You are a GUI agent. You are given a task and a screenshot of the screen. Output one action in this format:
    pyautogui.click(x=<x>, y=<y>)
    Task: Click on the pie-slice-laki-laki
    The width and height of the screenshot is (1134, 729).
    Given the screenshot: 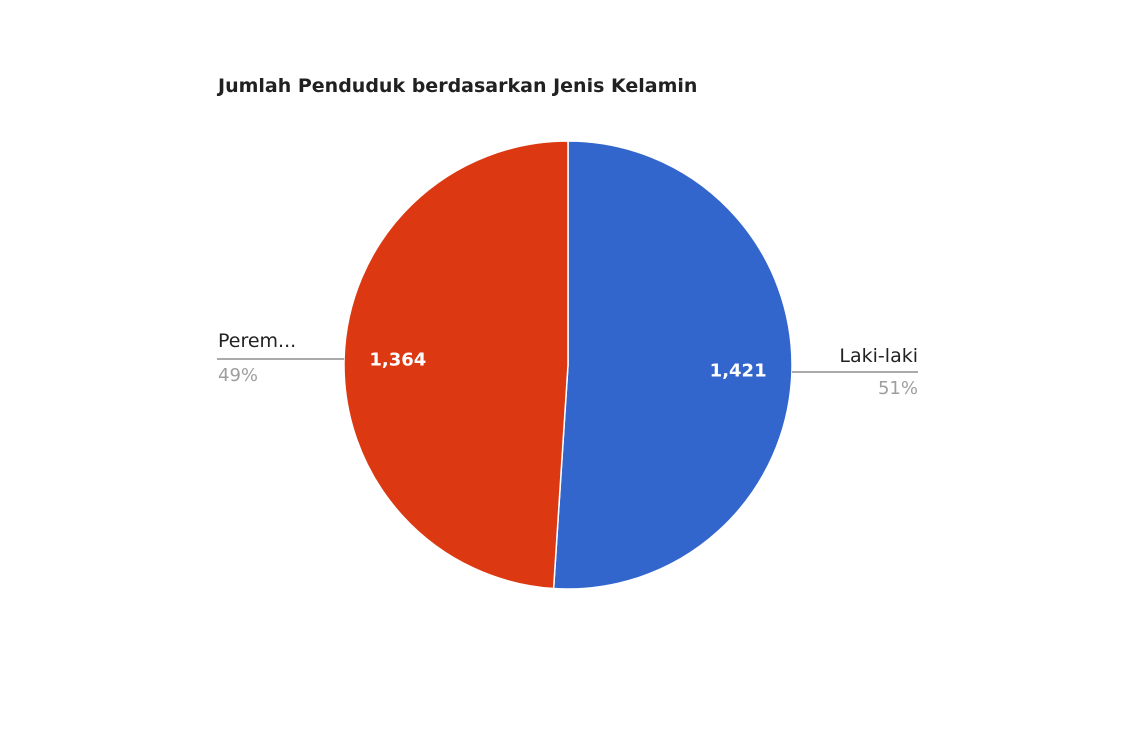 What is the action you would take?
    pyautogui.click(x=672, y=365)
    